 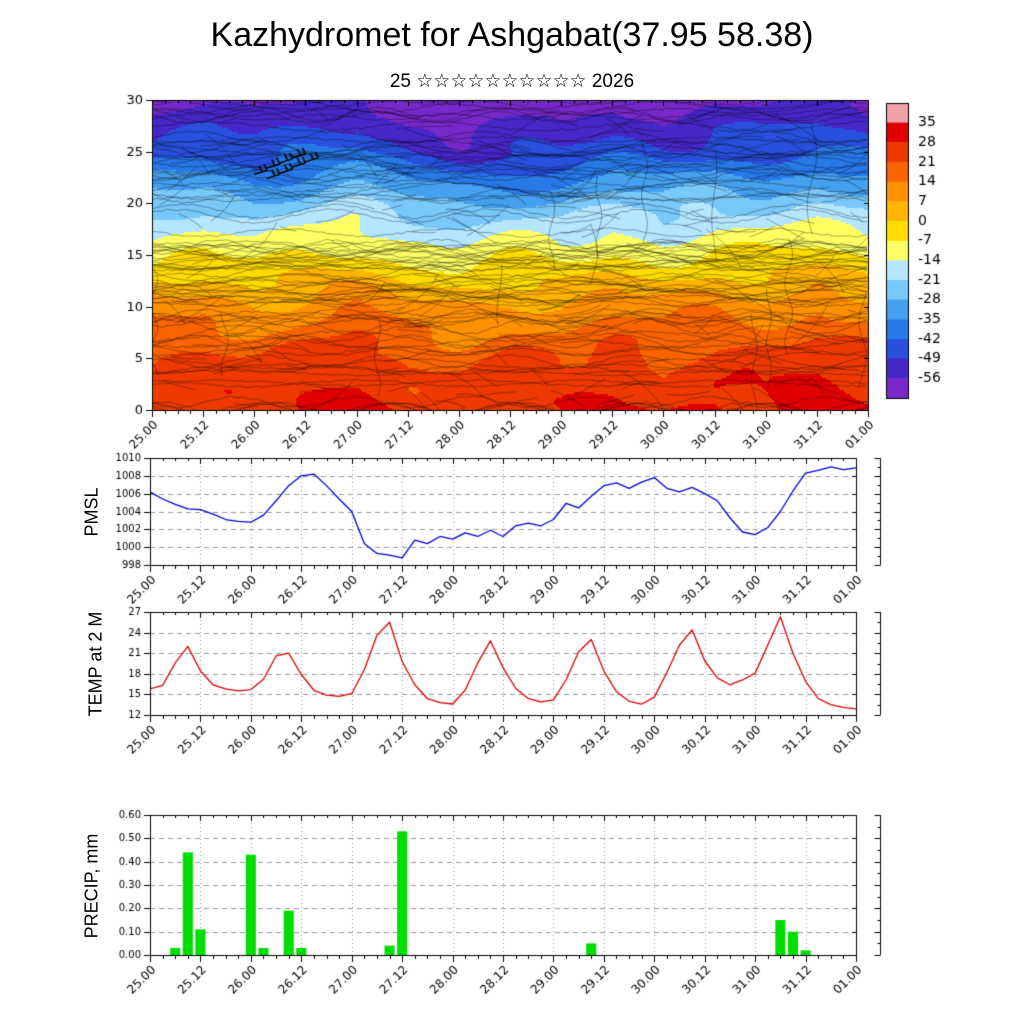 What do you see at coordinates (512, 81) in the screenshot?
I see `date-subtitle: 25 ☆☆☆☆☆☆☆☆☆☆ 2026` at bounding box center [512, 81].